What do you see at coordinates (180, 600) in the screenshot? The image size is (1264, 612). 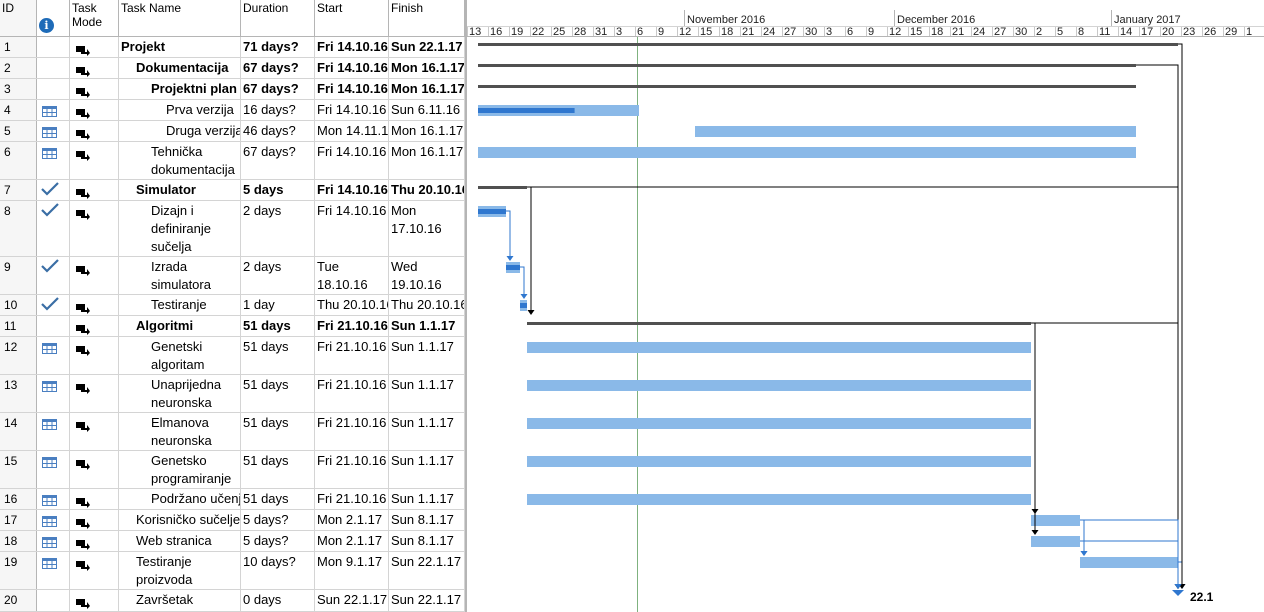 I see `task-name-cell: Završetak` at bounding box center [180, 600].